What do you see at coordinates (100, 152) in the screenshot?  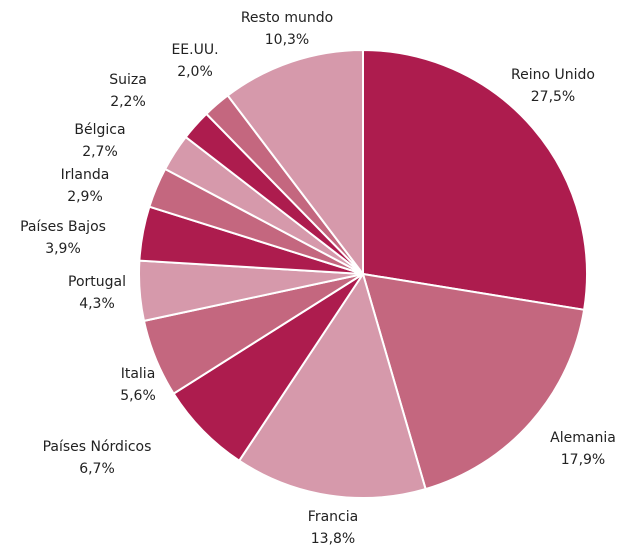 I see `slice-value-label: 2,7%` at bounding box center [100, 152].